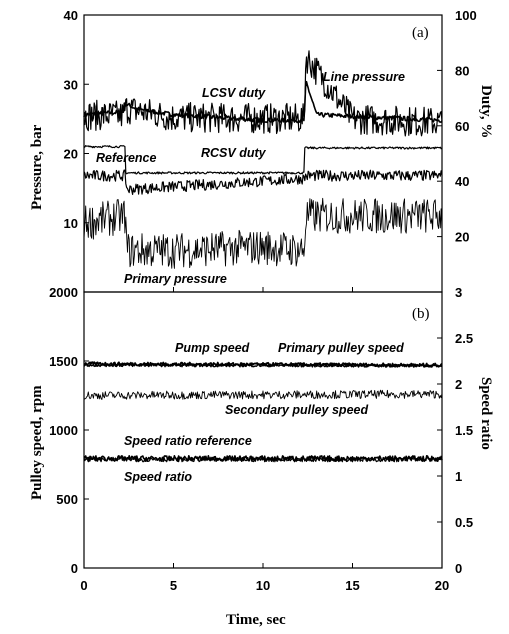  What do you see at coordinates (175, 279) in the screenshot?
I see `annot-primary-pressure: Primary pressure` at bounding box center [175, 279].